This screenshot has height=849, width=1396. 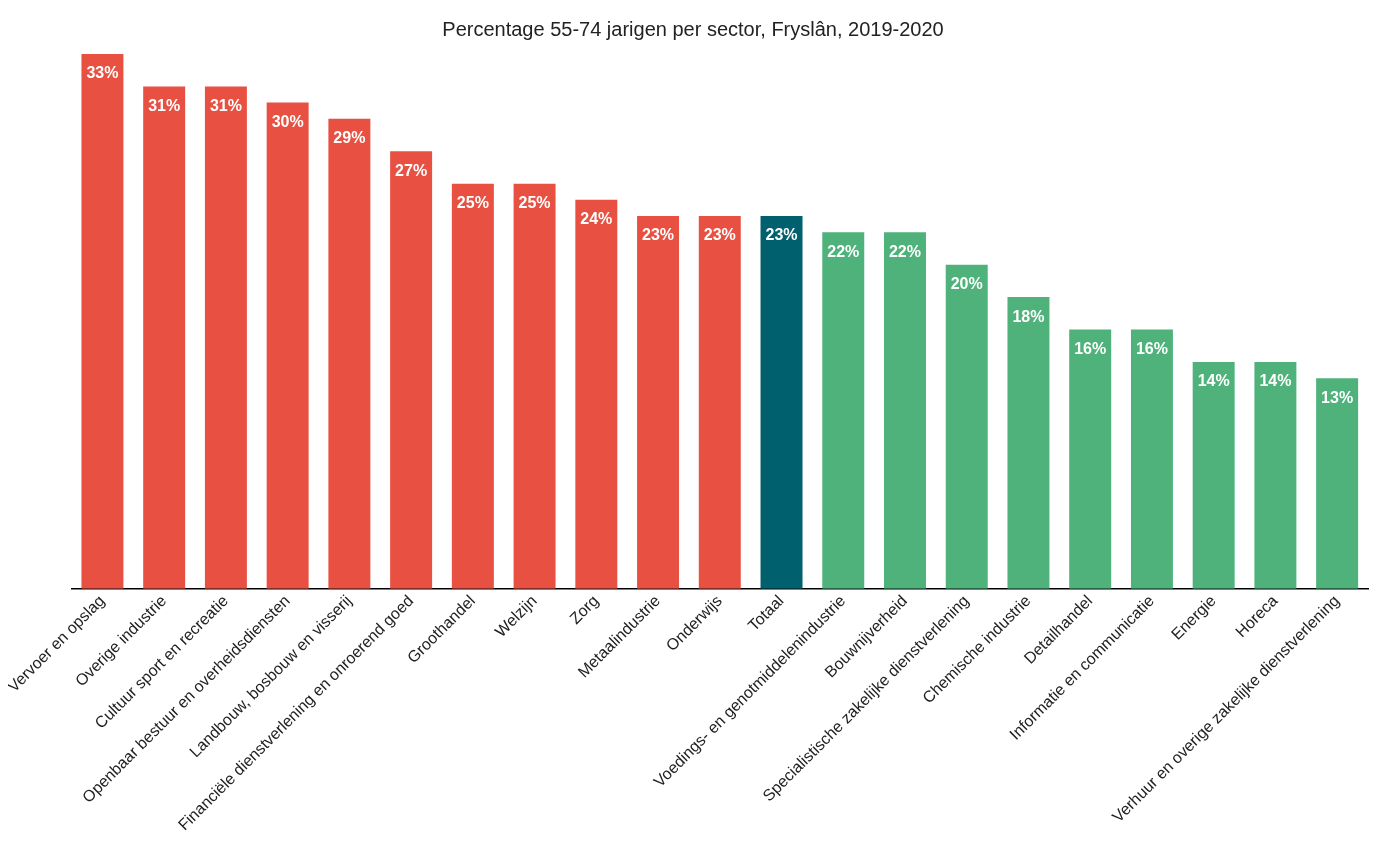 What do you see at coordinates (596, 219) in the screenshot?
I see `data-label: 24%` at bounding box center [596, 219].